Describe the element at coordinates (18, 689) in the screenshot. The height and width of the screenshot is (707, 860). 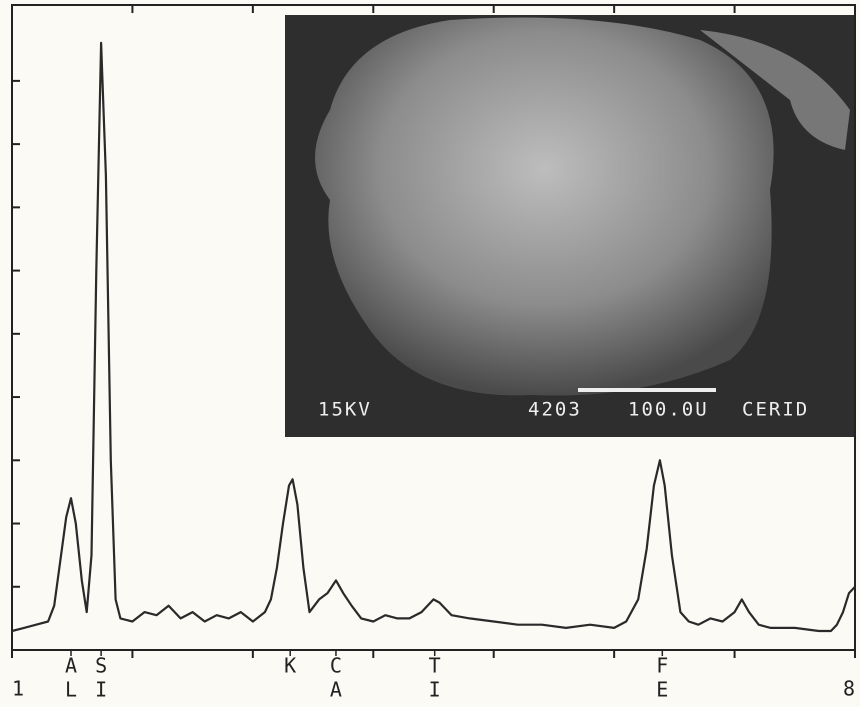
I see `x-tick-label: 1` at that location.